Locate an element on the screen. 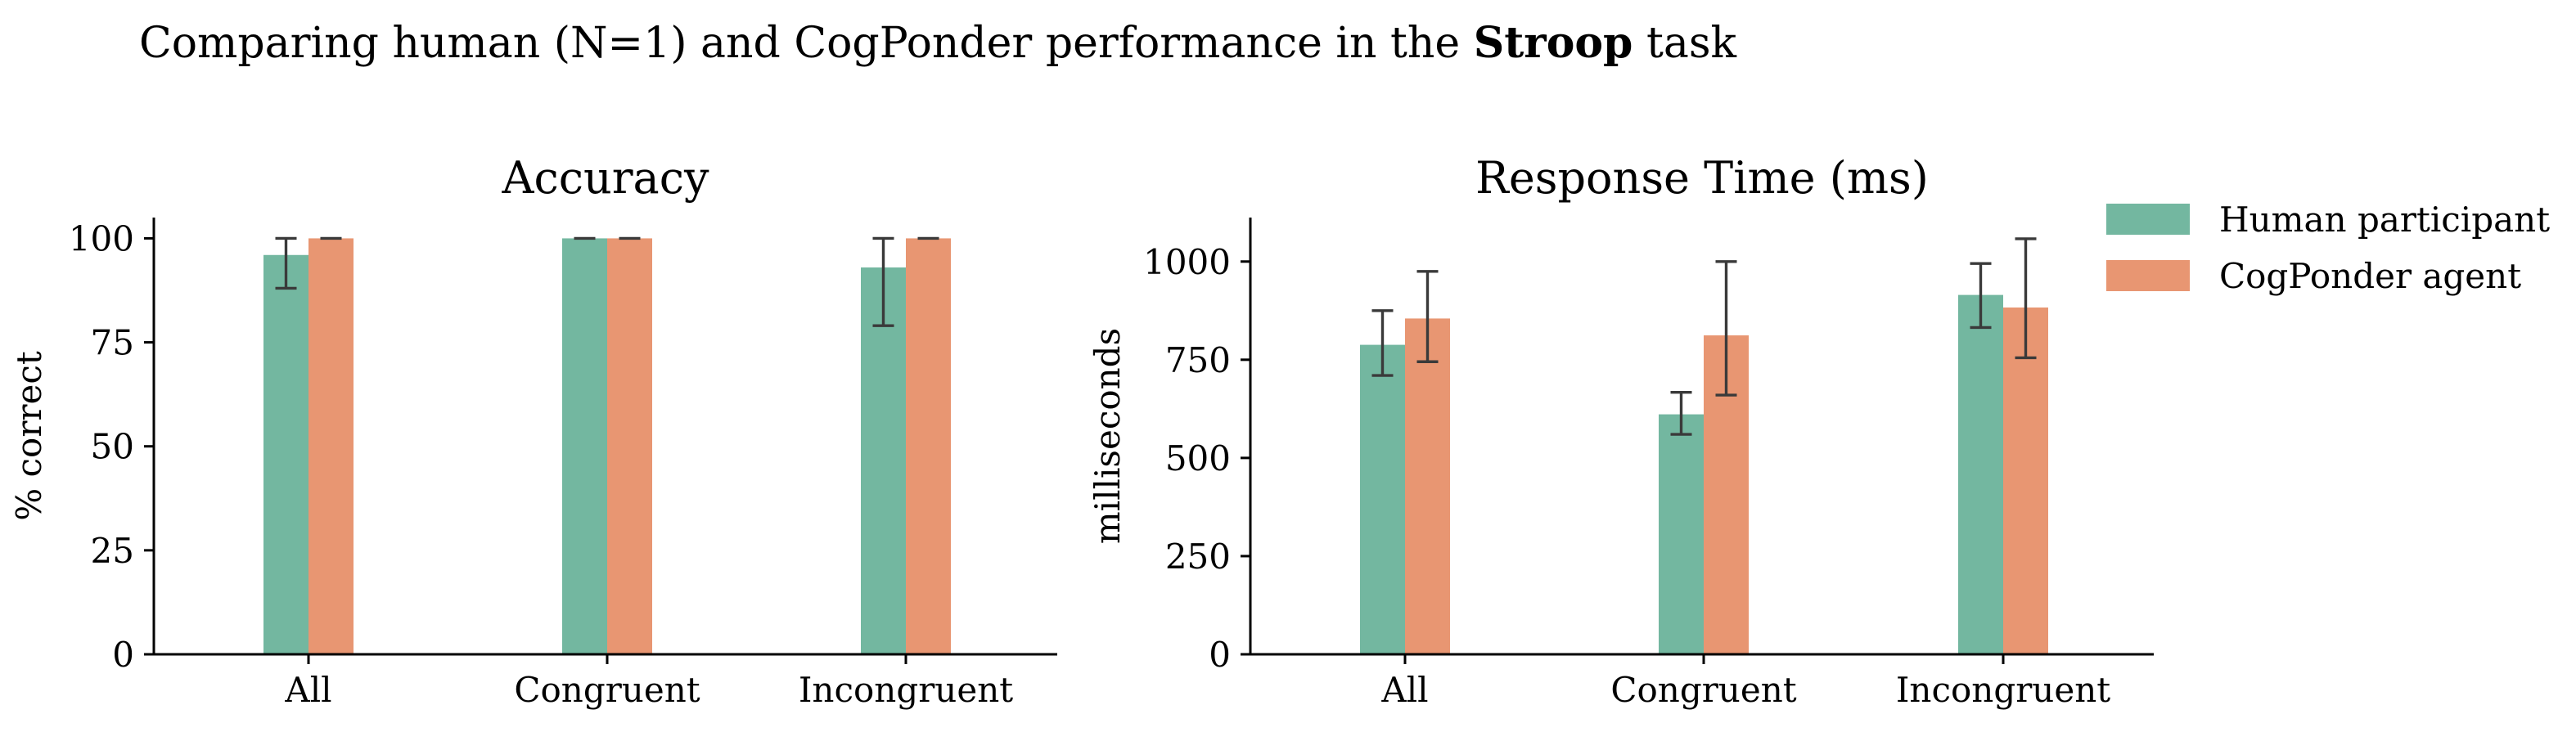 The height and width of the screenshot is (741, 2576). y-tick-label: 250 is located at coordinates (1198, 557).